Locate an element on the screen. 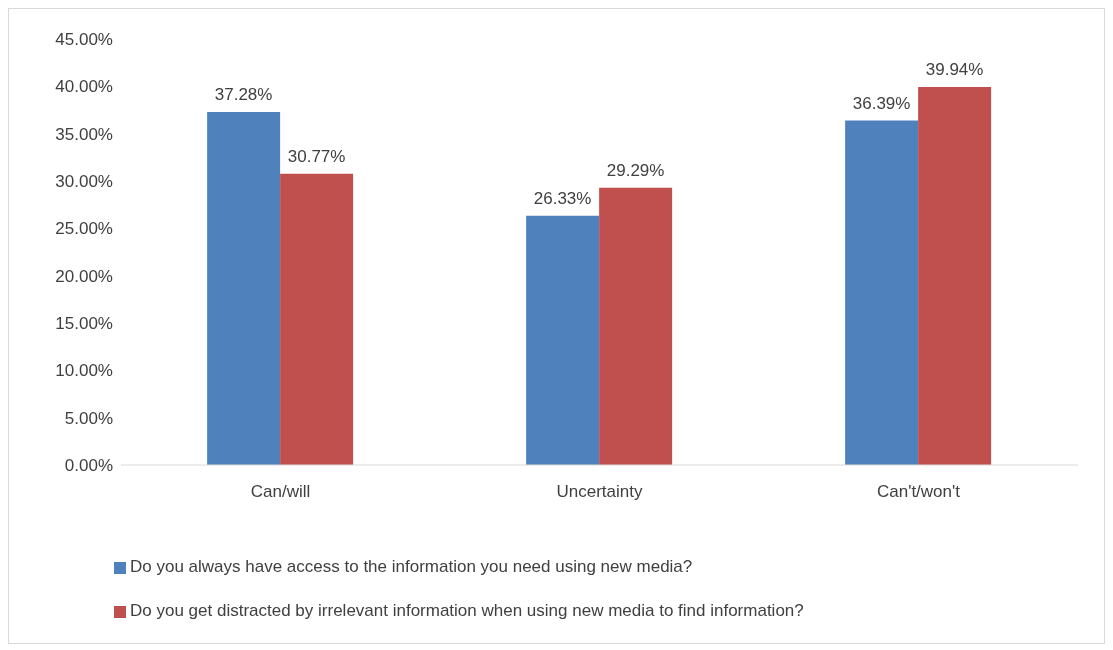  data-label: 36.39% is located at coordinates (881, 103).